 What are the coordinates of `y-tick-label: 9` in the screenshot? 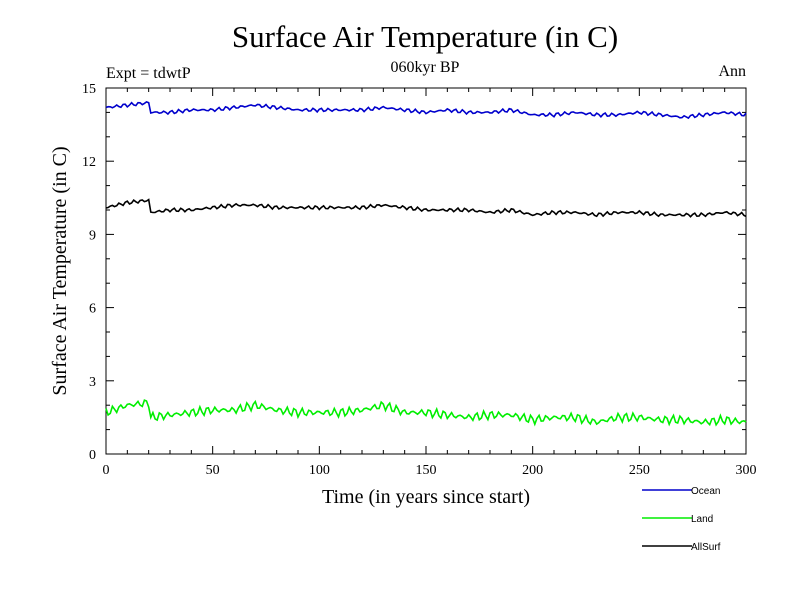 It's located at (92, 235).